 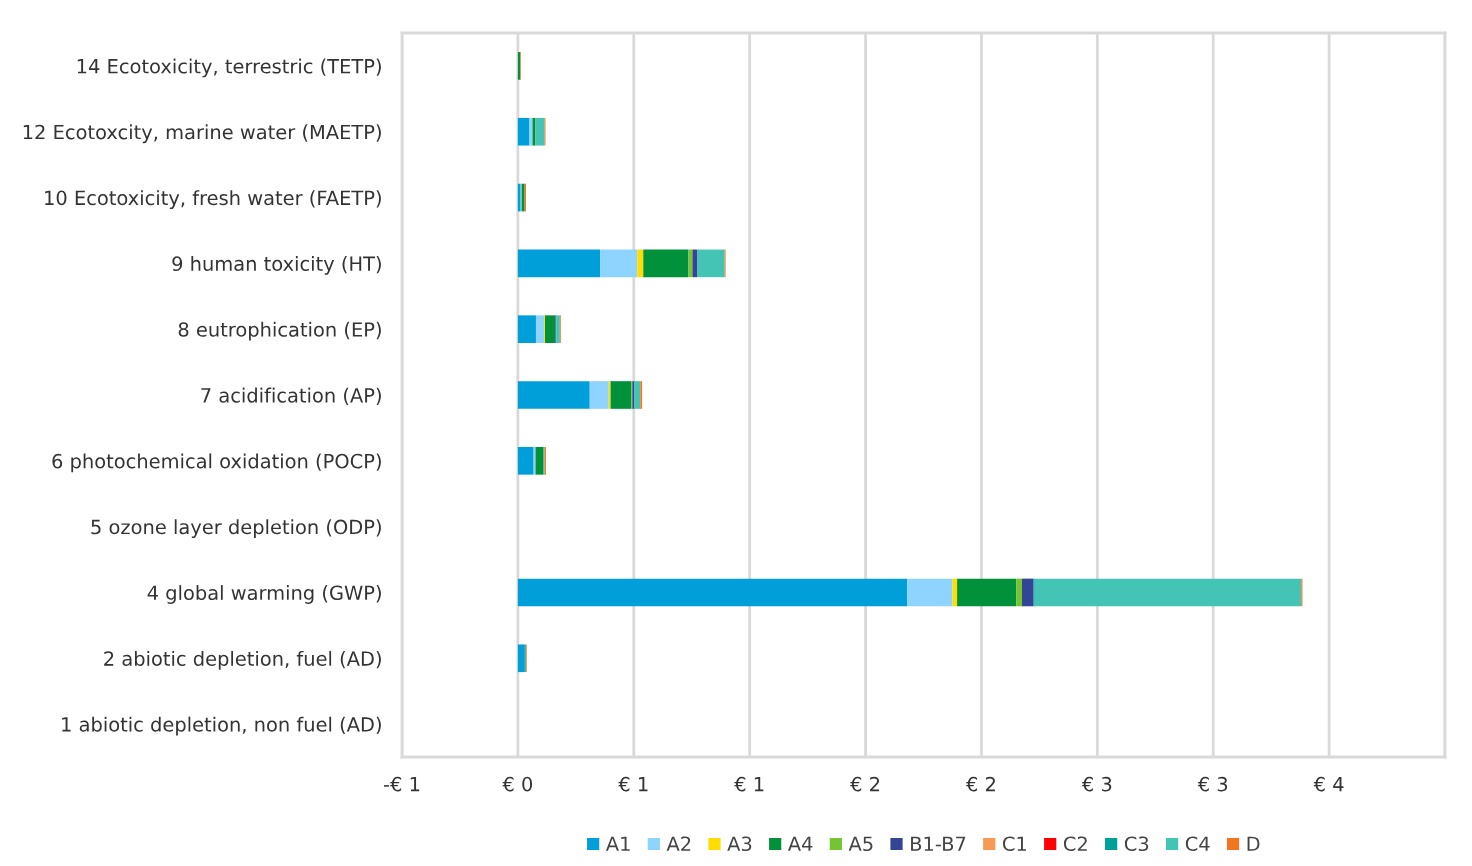 I want to click on y-tick-label: 12 Ecotoxcity, marine water (MAETP), so click(x=202, y=134).